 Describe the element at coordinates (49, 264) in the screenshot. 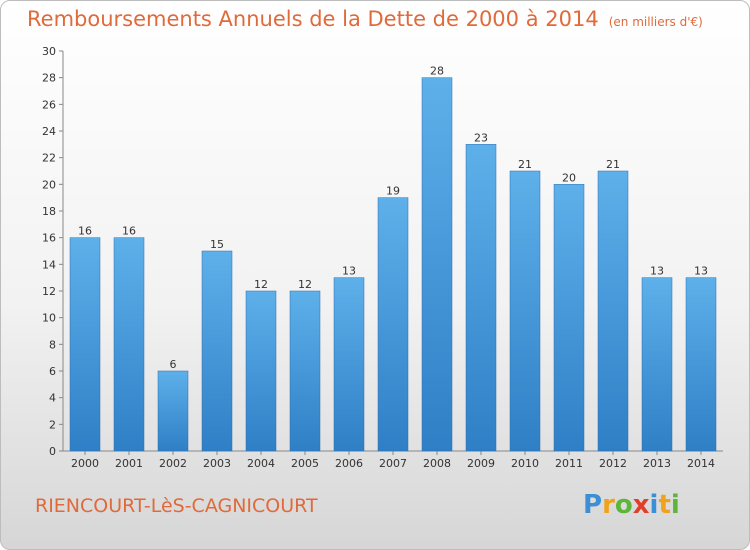

I see `y-tick-label: 14` at that location.